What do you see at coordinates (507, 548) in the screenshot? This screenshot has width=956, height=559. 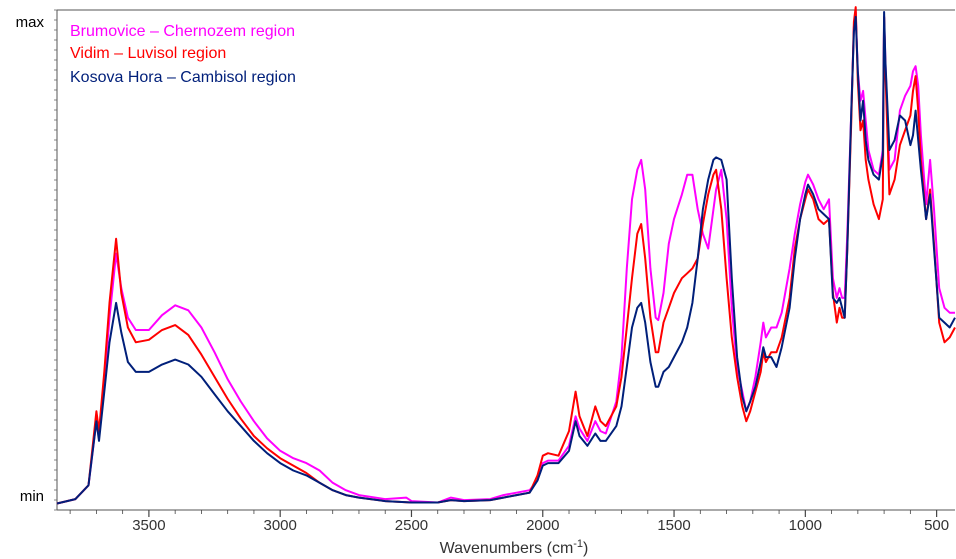 I see `x-axis-label-text: Wavenumbers (cm` at bounding box center [507, 548].